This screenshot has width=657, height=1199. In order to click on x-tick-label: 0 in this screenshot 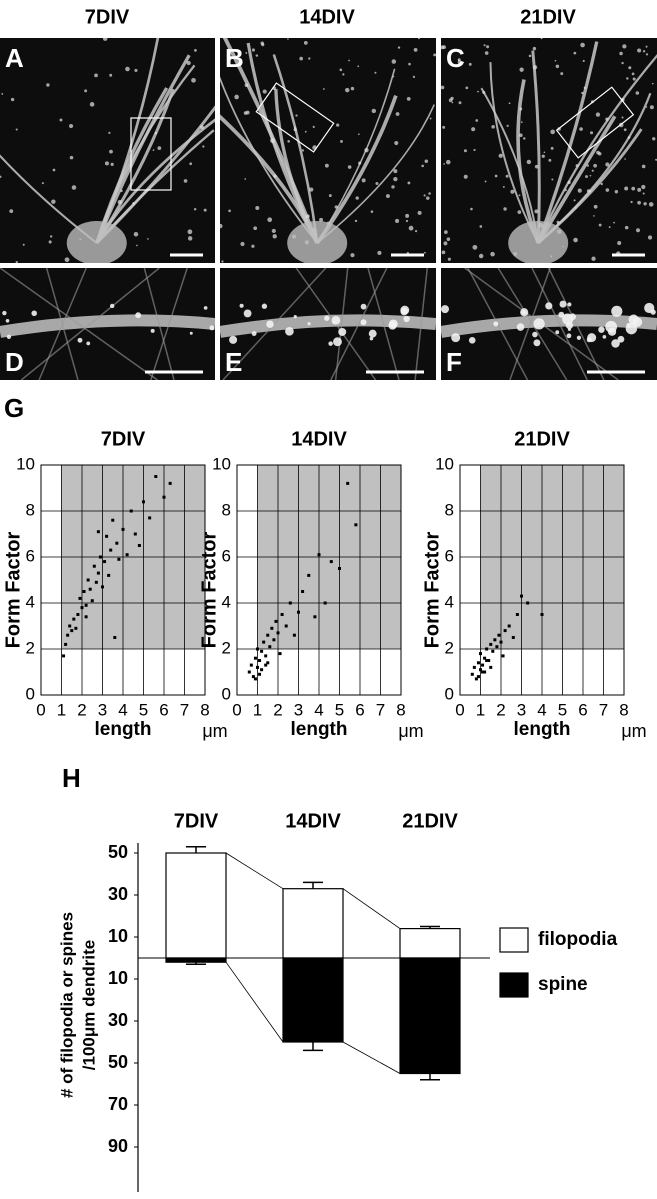, I will do `click(236, 709)`.